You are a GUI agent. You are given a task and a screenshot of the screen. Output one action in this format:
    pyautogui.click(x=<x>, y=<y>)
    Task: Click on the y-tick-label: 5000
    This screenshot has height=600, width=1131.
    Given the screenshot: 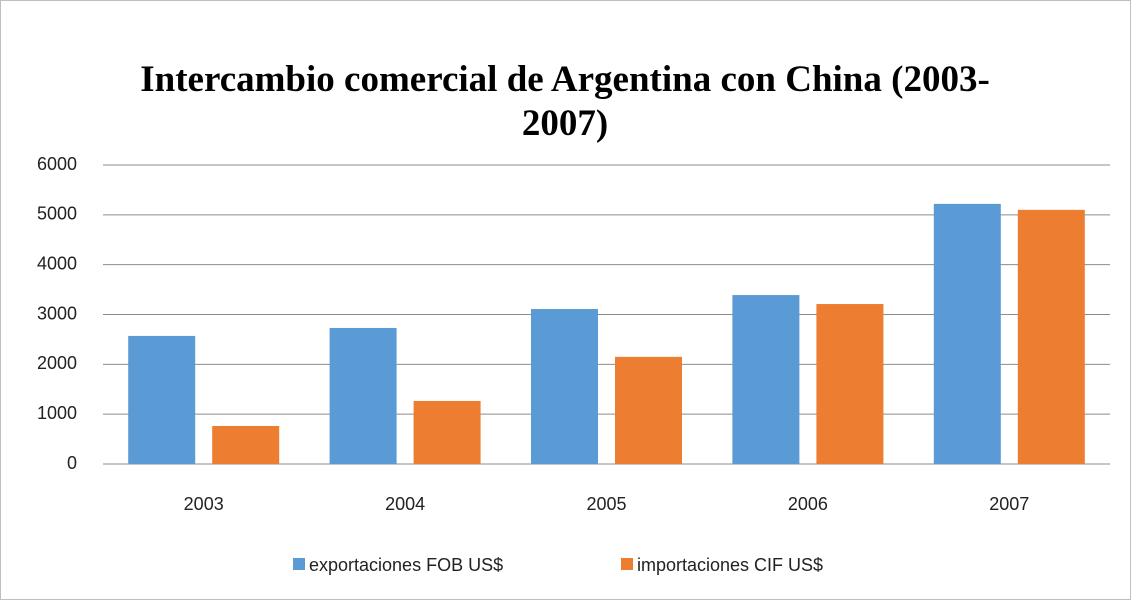 What is the action you would take?
    pyautogui.click(x=57, y=214)
    